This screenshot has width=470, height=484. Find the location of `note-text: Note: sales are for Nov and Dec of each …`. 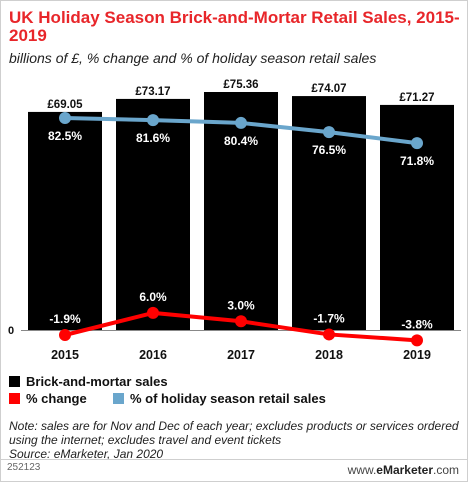

note-text: Note: sales are for Nov and Dec of each … is located at coordinates (234, 433).